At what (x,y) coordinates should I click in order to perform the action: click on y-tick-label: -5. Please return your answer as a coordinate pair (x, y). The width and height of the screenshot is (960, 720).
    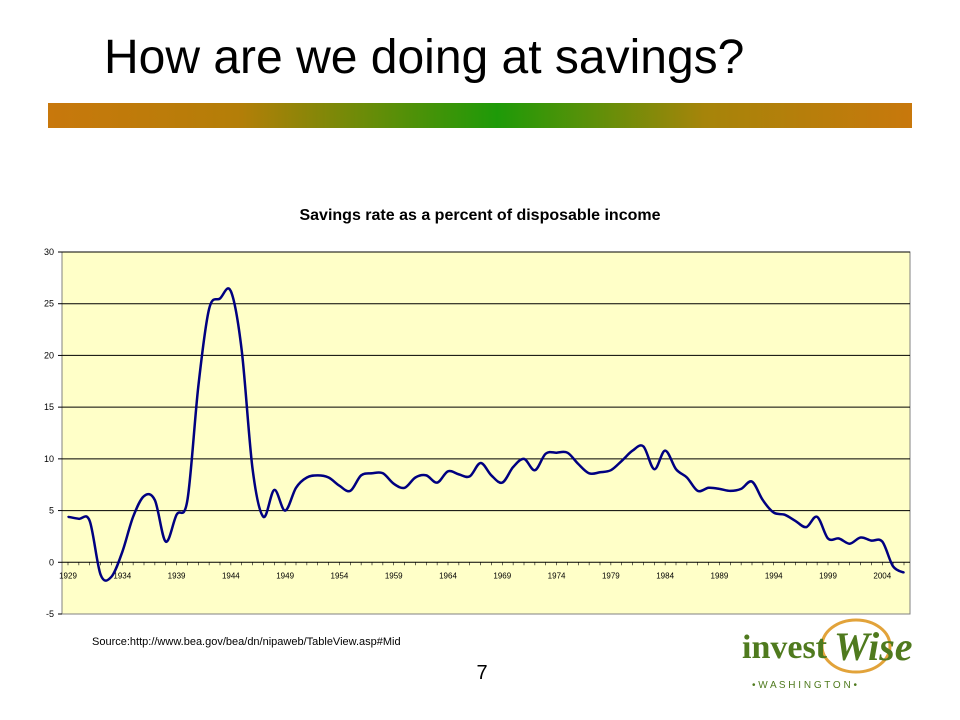
    Looking at the image, I should click on (50, 614).